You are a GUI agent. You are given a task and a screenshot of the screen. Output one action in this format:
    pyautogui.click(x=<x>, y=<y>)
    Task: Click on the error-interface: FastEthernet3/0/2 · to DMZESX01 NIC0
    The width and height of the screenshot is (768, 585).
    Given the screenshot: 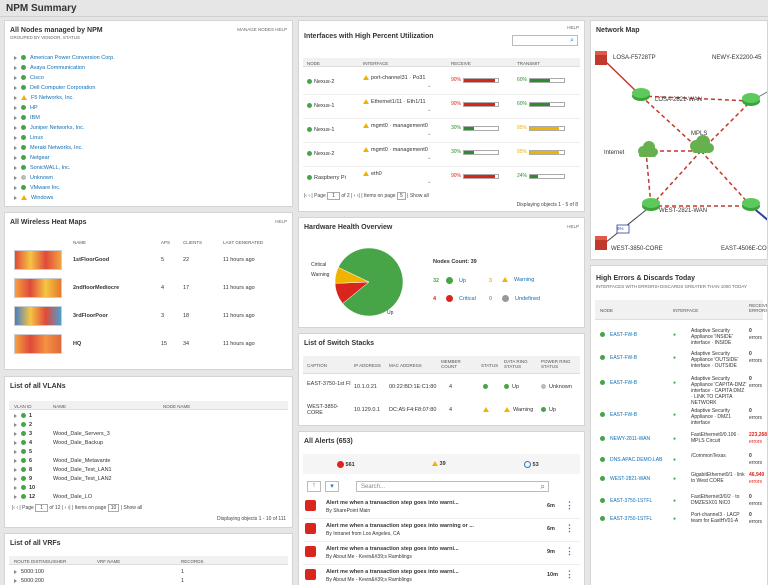 What is the action you would take?
    pyautogui.click(x=715, y=500)
    